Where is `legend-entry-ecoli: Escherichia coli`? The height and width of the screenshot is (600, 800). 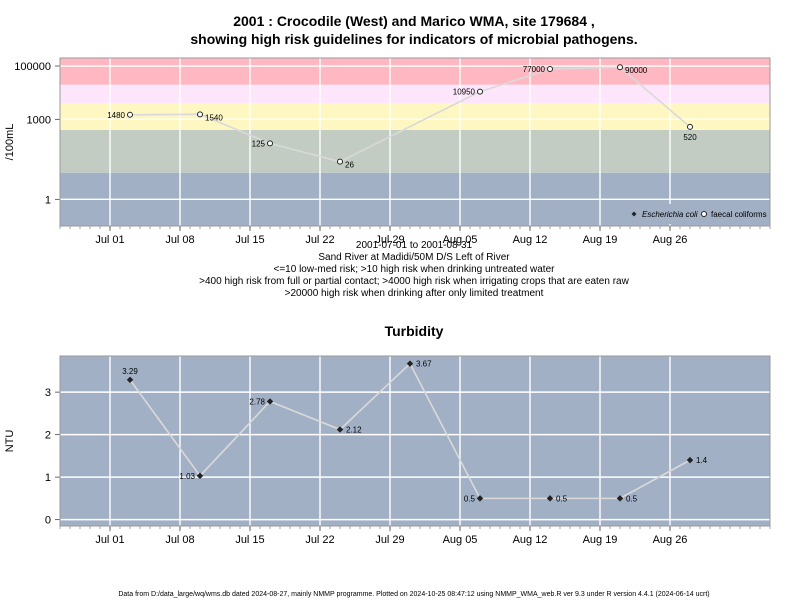 legend-entry-ecoli: Escherichia coli is located at coordinates (670, 214).